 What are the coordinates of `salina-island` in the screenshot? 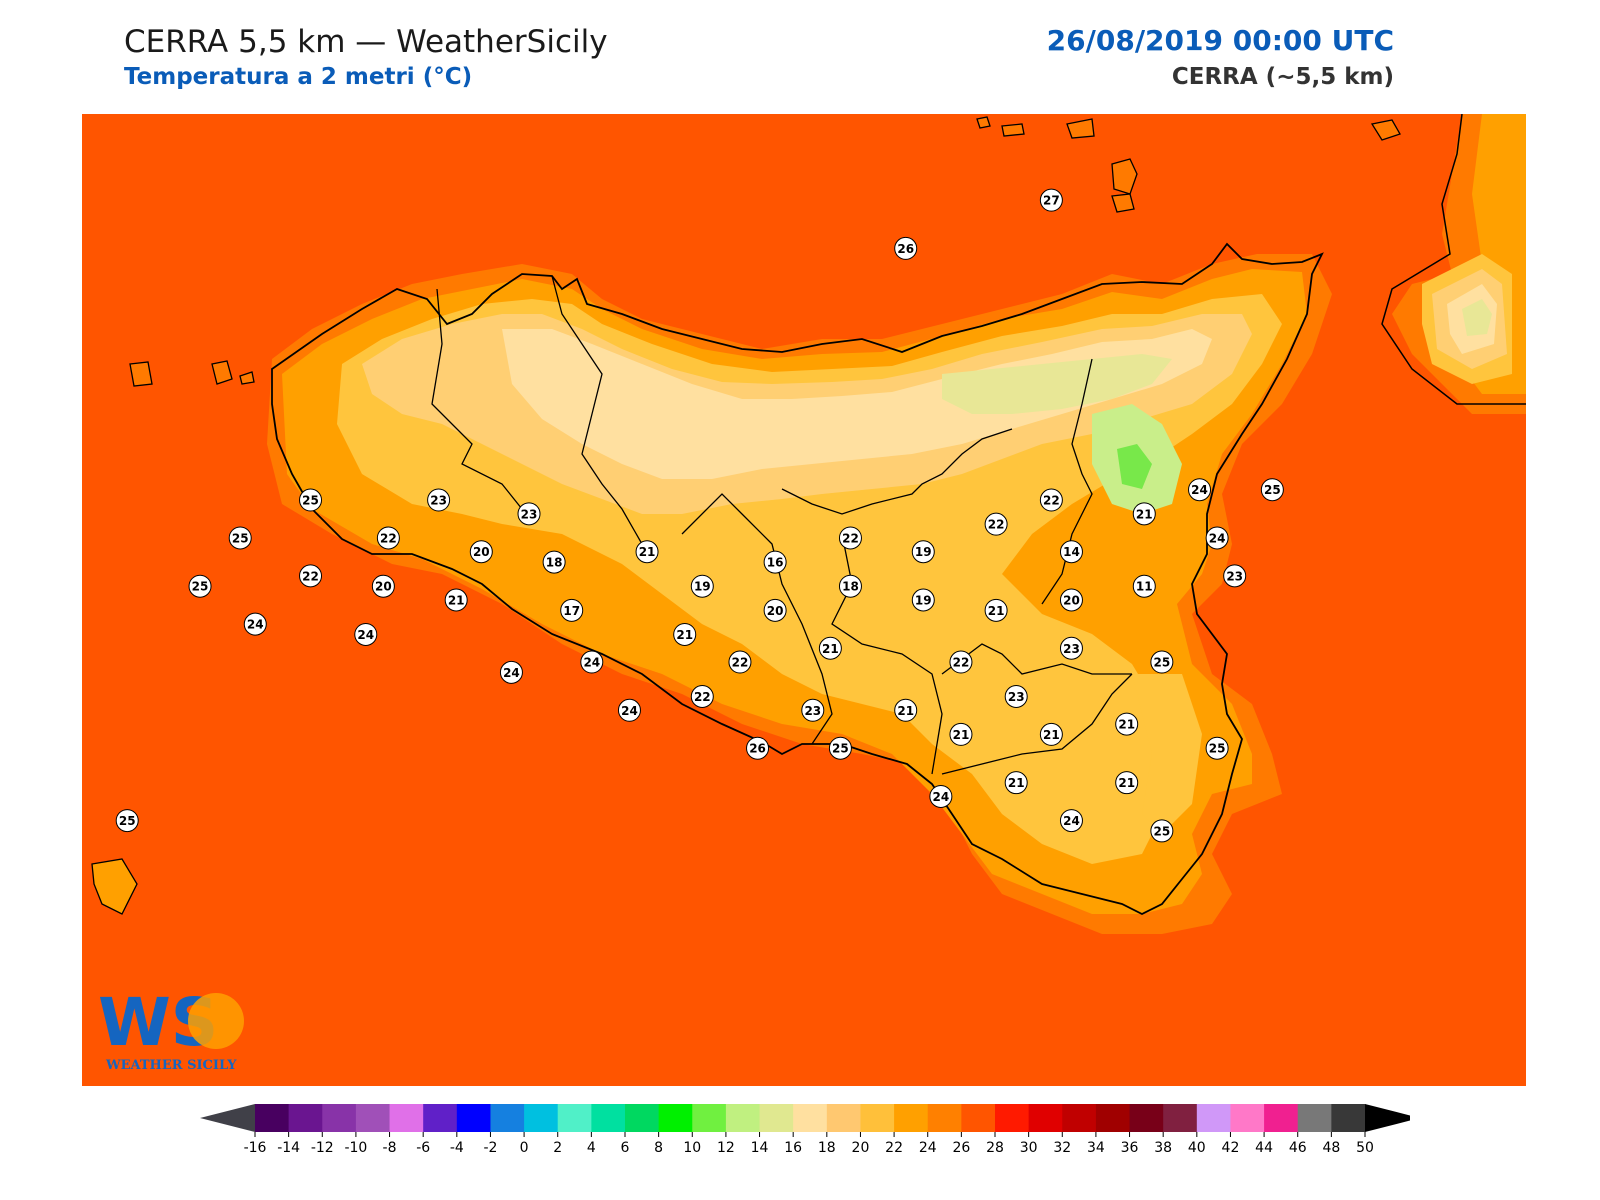 It's located at (1080, 128).